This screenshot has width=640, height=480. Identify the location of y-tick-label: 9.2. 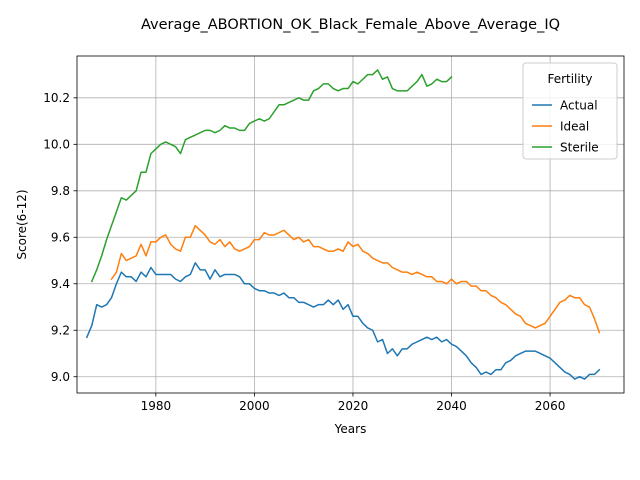
(60, 331).